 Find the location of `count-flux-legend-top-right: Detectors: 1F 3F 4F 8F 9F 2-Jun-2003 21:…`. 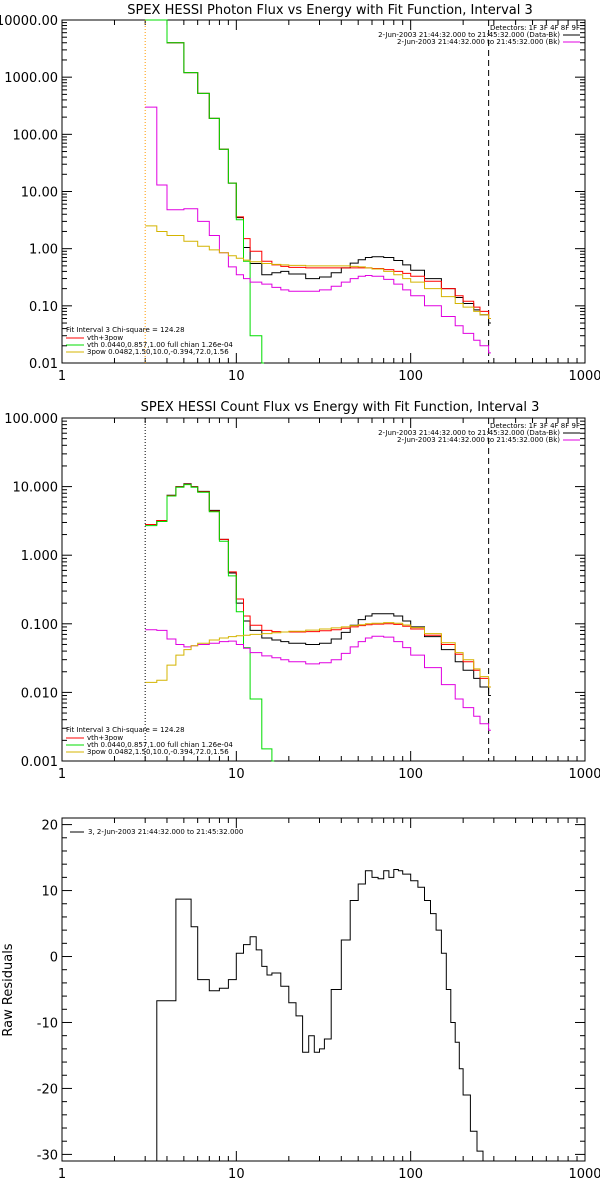

count-flux-legend-top-right: Detectors: 1F 3F 4F 8F 9F 2-Jun-2003 21:… is located at coordinates (479, 433).